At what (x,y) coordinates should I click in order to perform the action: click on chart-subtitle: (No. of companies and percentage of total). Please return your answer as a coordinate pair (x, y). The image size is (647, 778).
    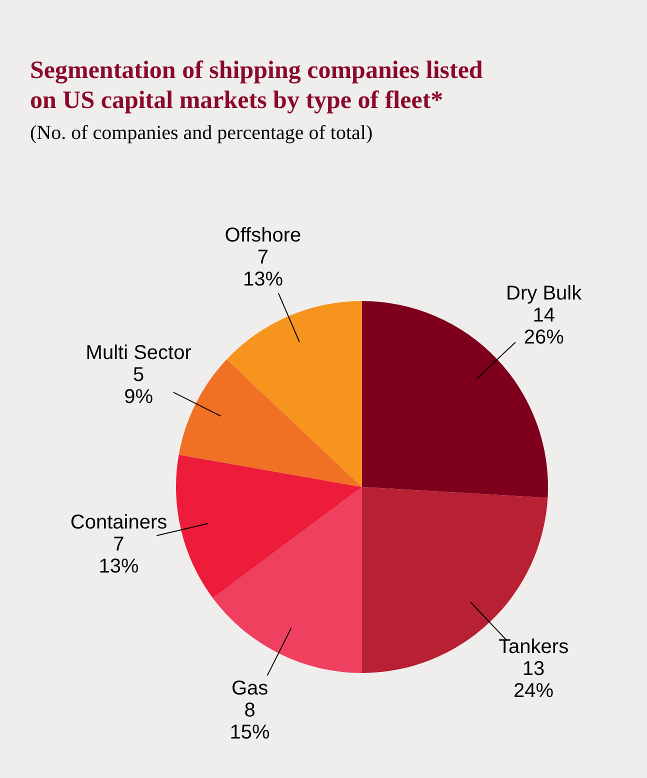
    Looking at the image, I should click on (201, 133).